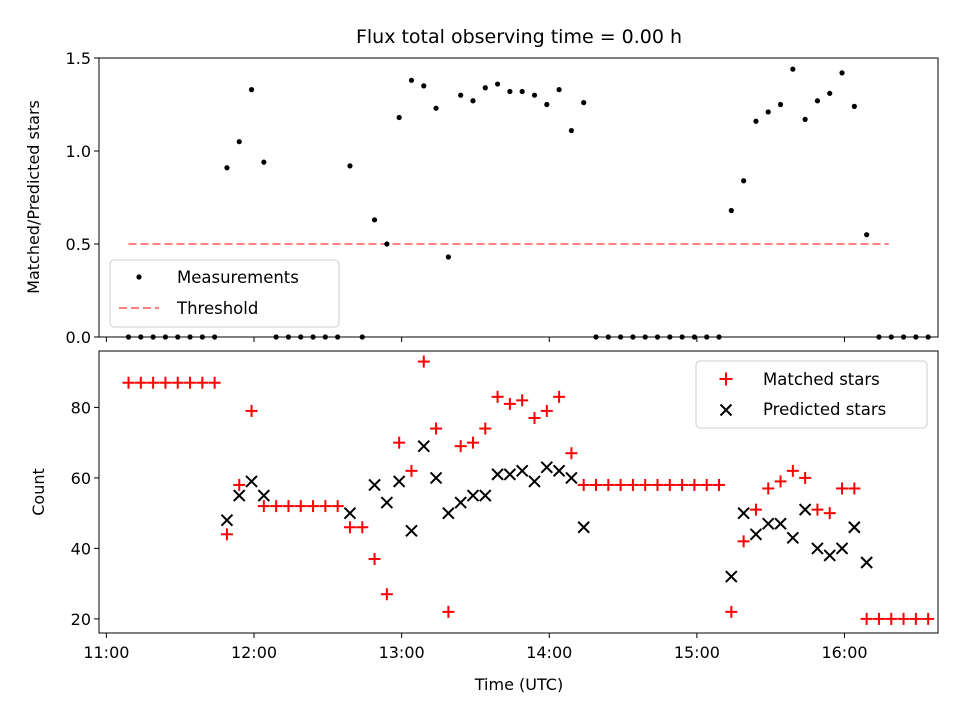 This screenshot has height=720, width=960. I want to click on bottom-y-ticks: 20 40 60 80, so click(85, 513).